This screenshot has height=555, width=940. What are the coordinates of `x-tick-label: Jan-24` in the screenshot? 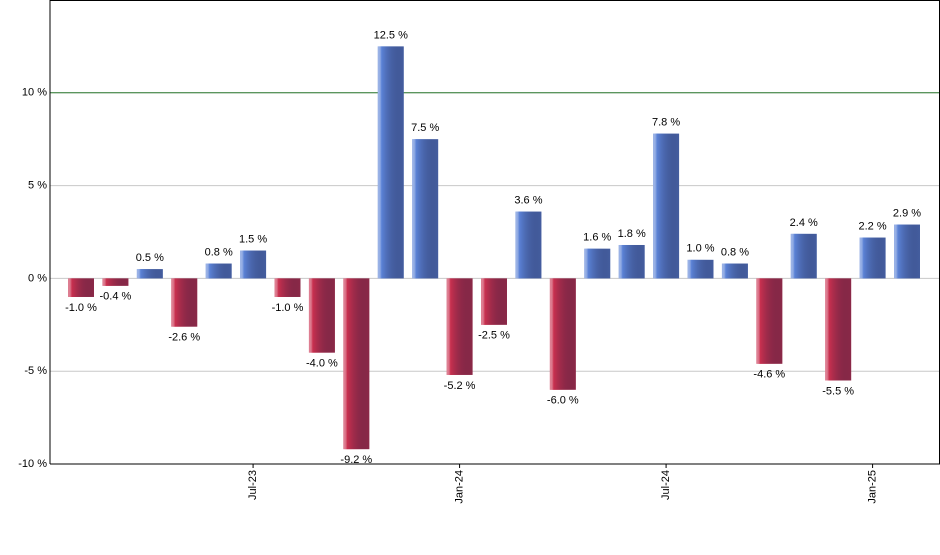 It's located at (459, 487).